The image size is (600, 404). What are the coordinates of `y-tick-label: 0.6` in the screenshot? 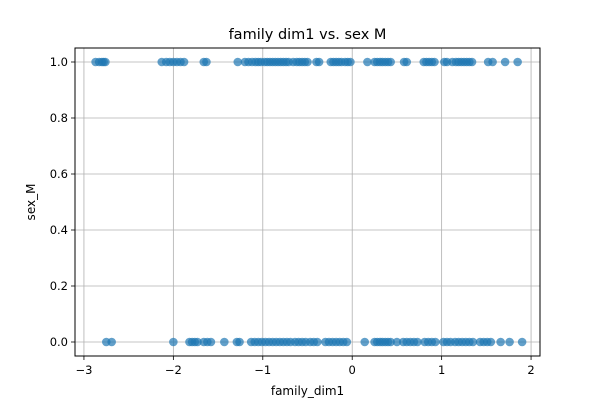 It's located at (59, 174).